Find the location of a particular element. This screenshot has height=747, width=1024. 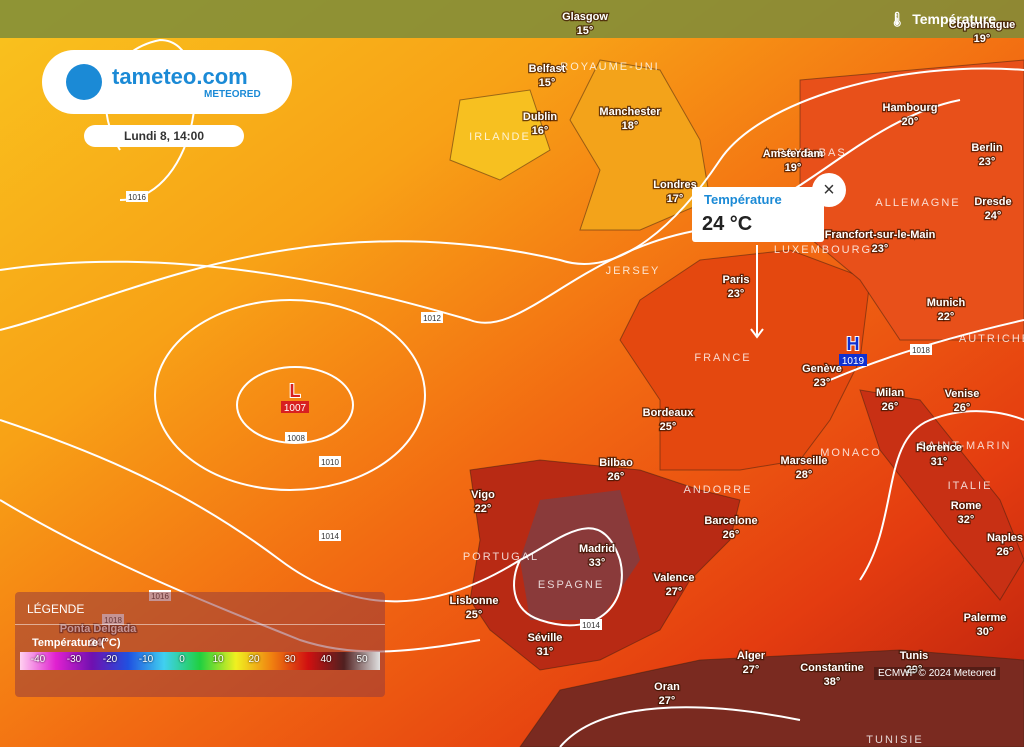

city-name: Belfast is located at coordinates (547, 69).